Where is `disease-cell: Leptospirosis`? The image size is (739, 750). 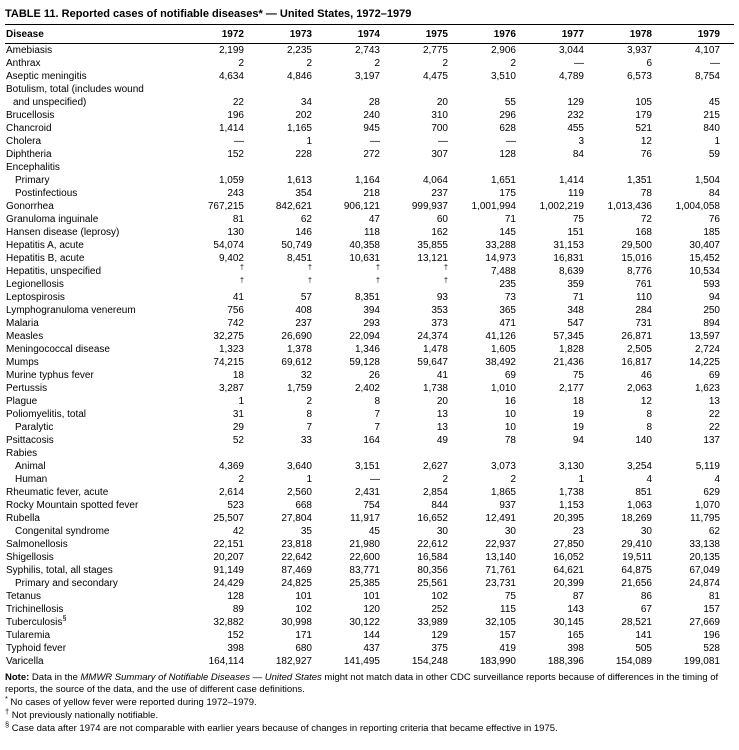
disease-cell: Leptospirosis is located at coordinates (35, 297).